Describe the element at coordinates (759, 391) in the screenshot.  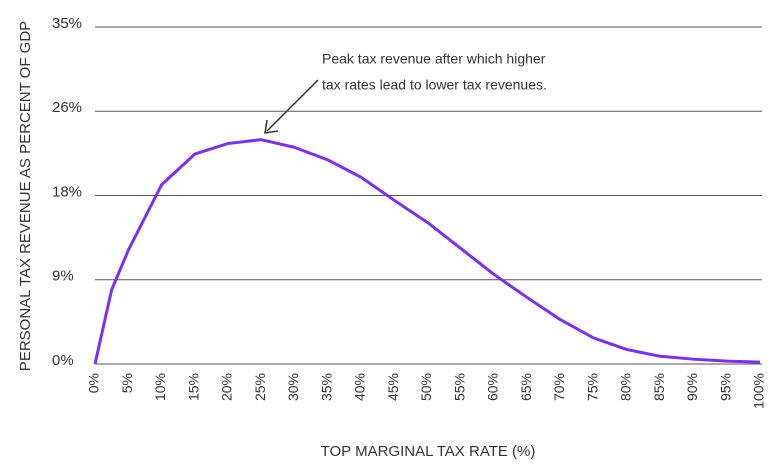
I see `x-tick-label: 100%` at that location.